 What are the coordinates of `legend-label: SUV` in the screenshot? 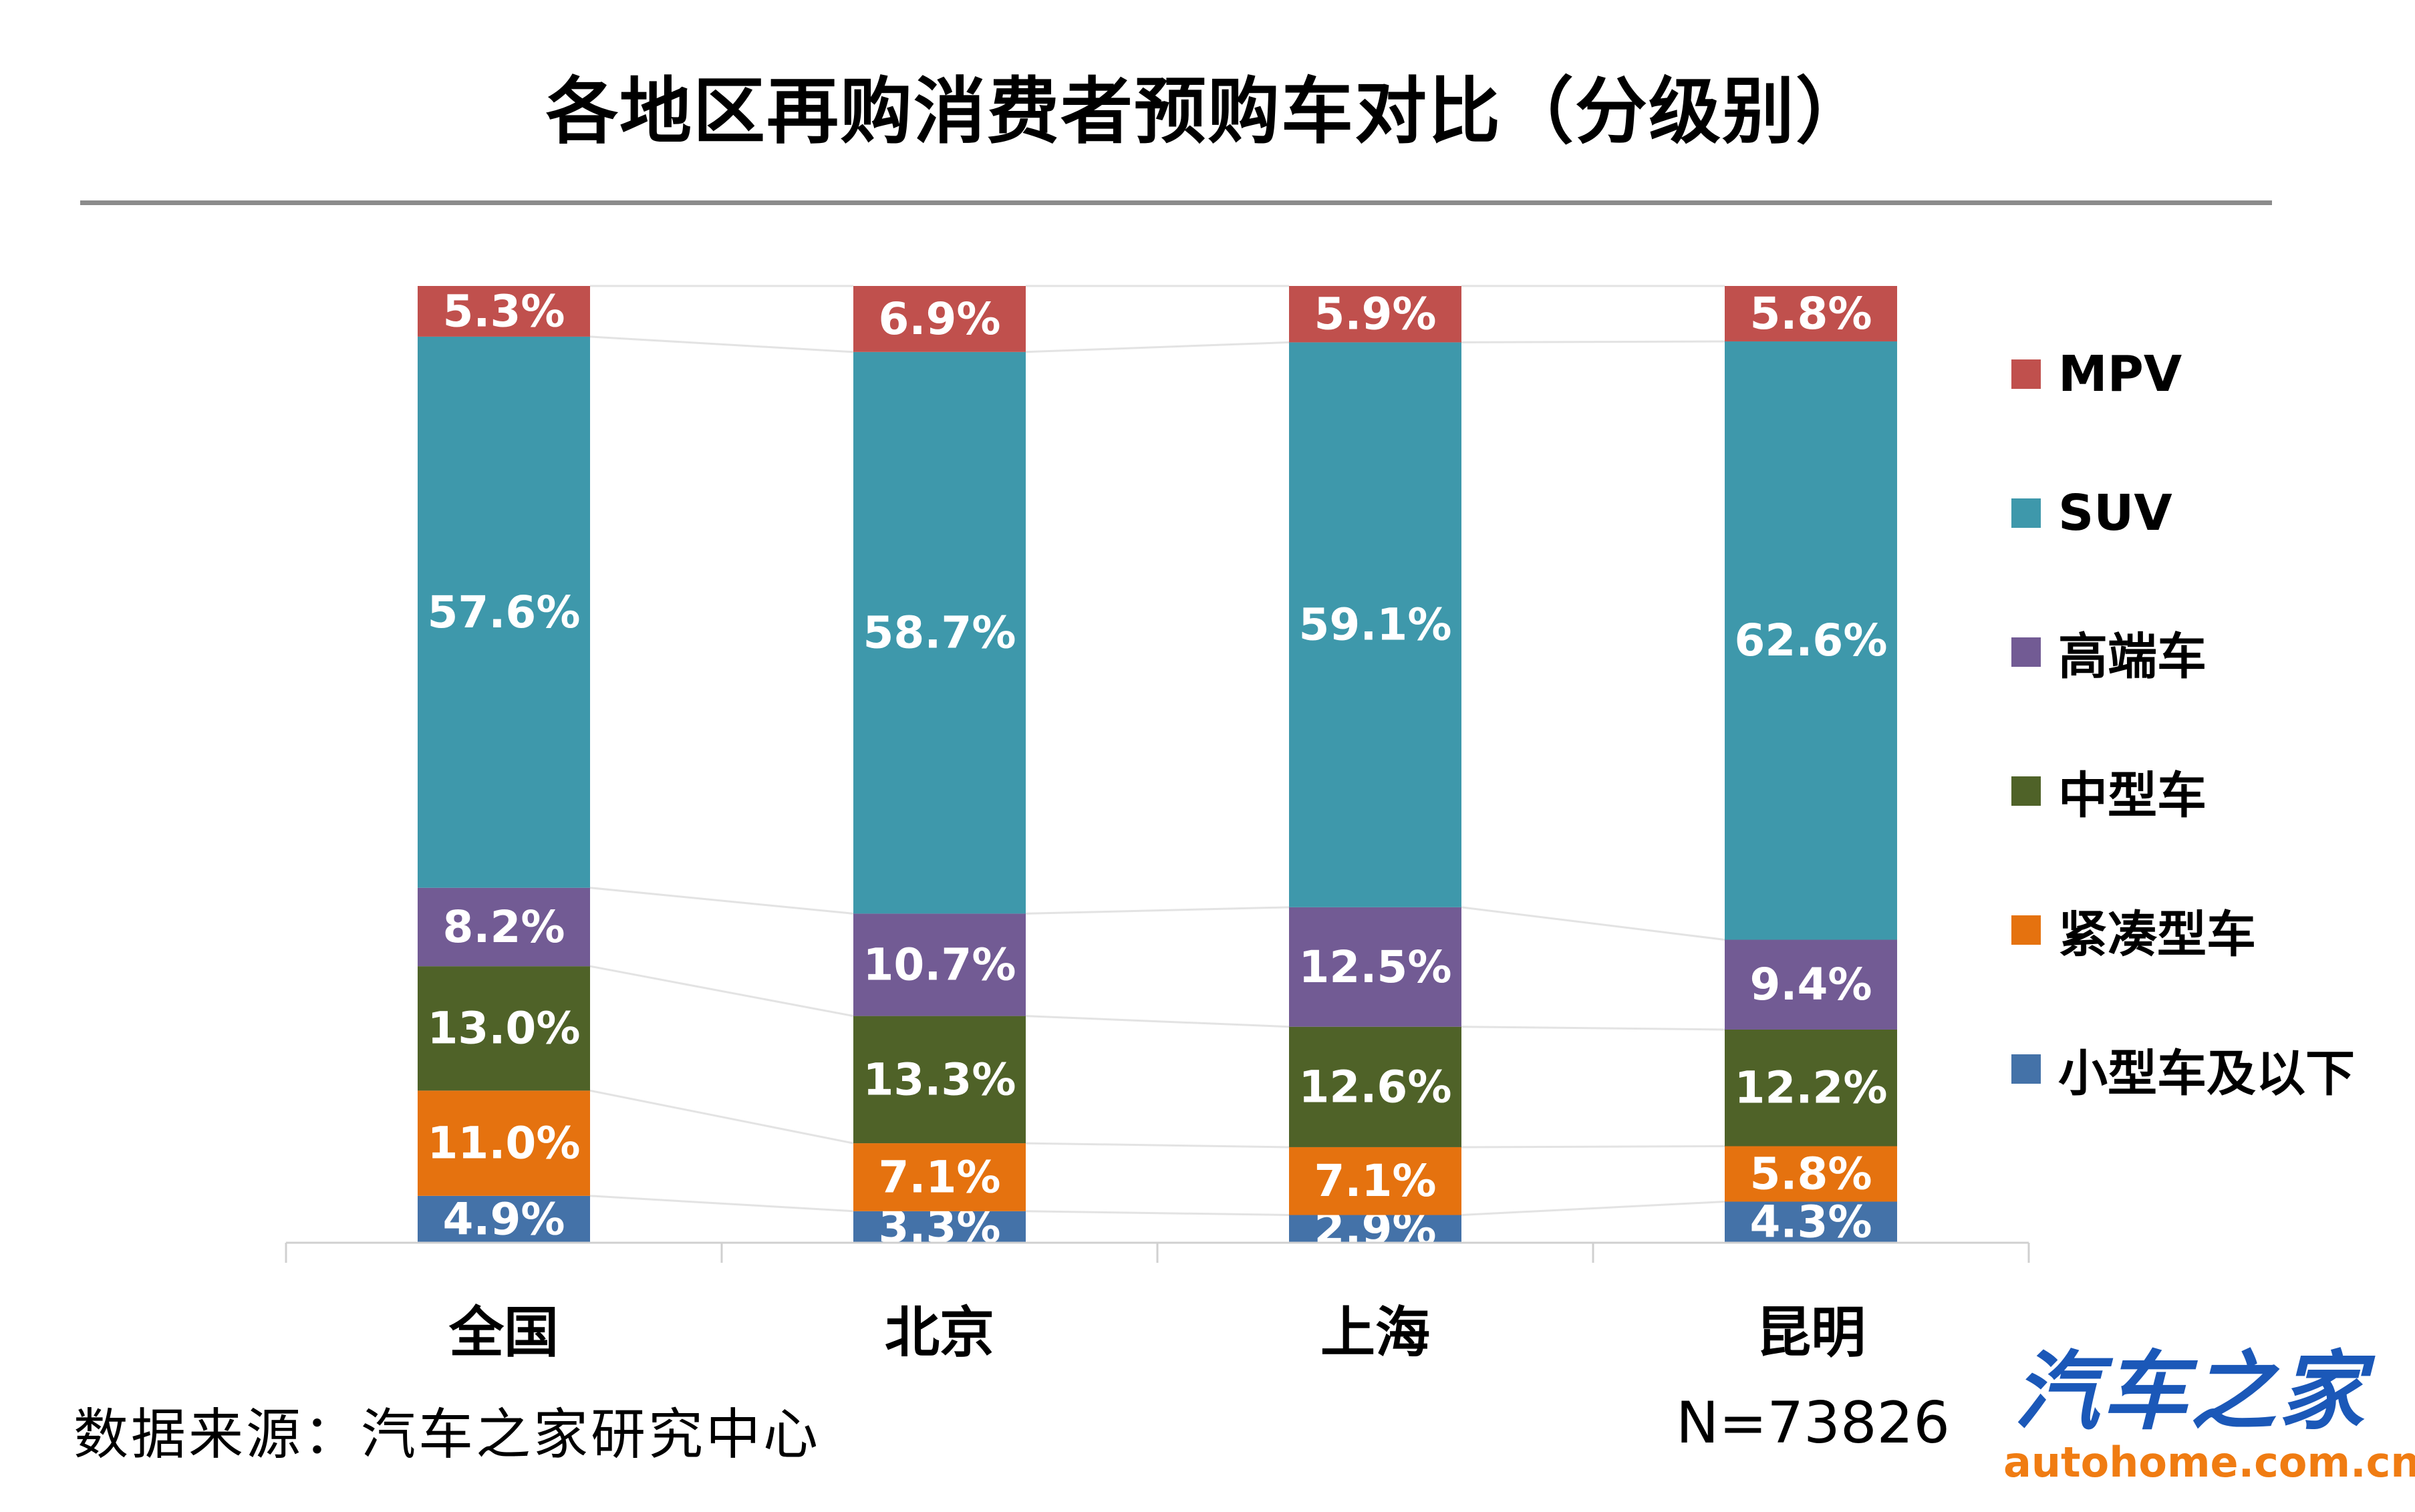 It's located at (2115, 513).